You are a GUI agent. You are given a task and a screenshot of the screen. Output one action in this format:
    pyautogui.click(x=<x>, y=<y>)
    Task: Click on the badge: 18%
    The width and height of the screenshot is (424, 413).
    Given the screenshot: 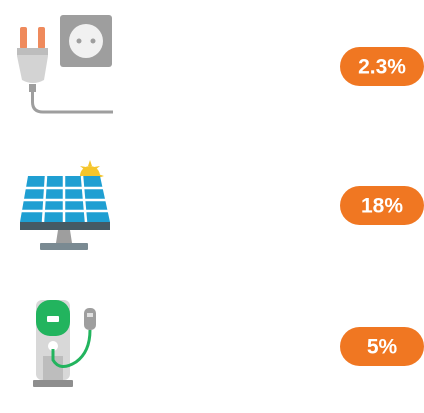 What is the action you would take?
    pyautogui.click(x=382, y=205)
    